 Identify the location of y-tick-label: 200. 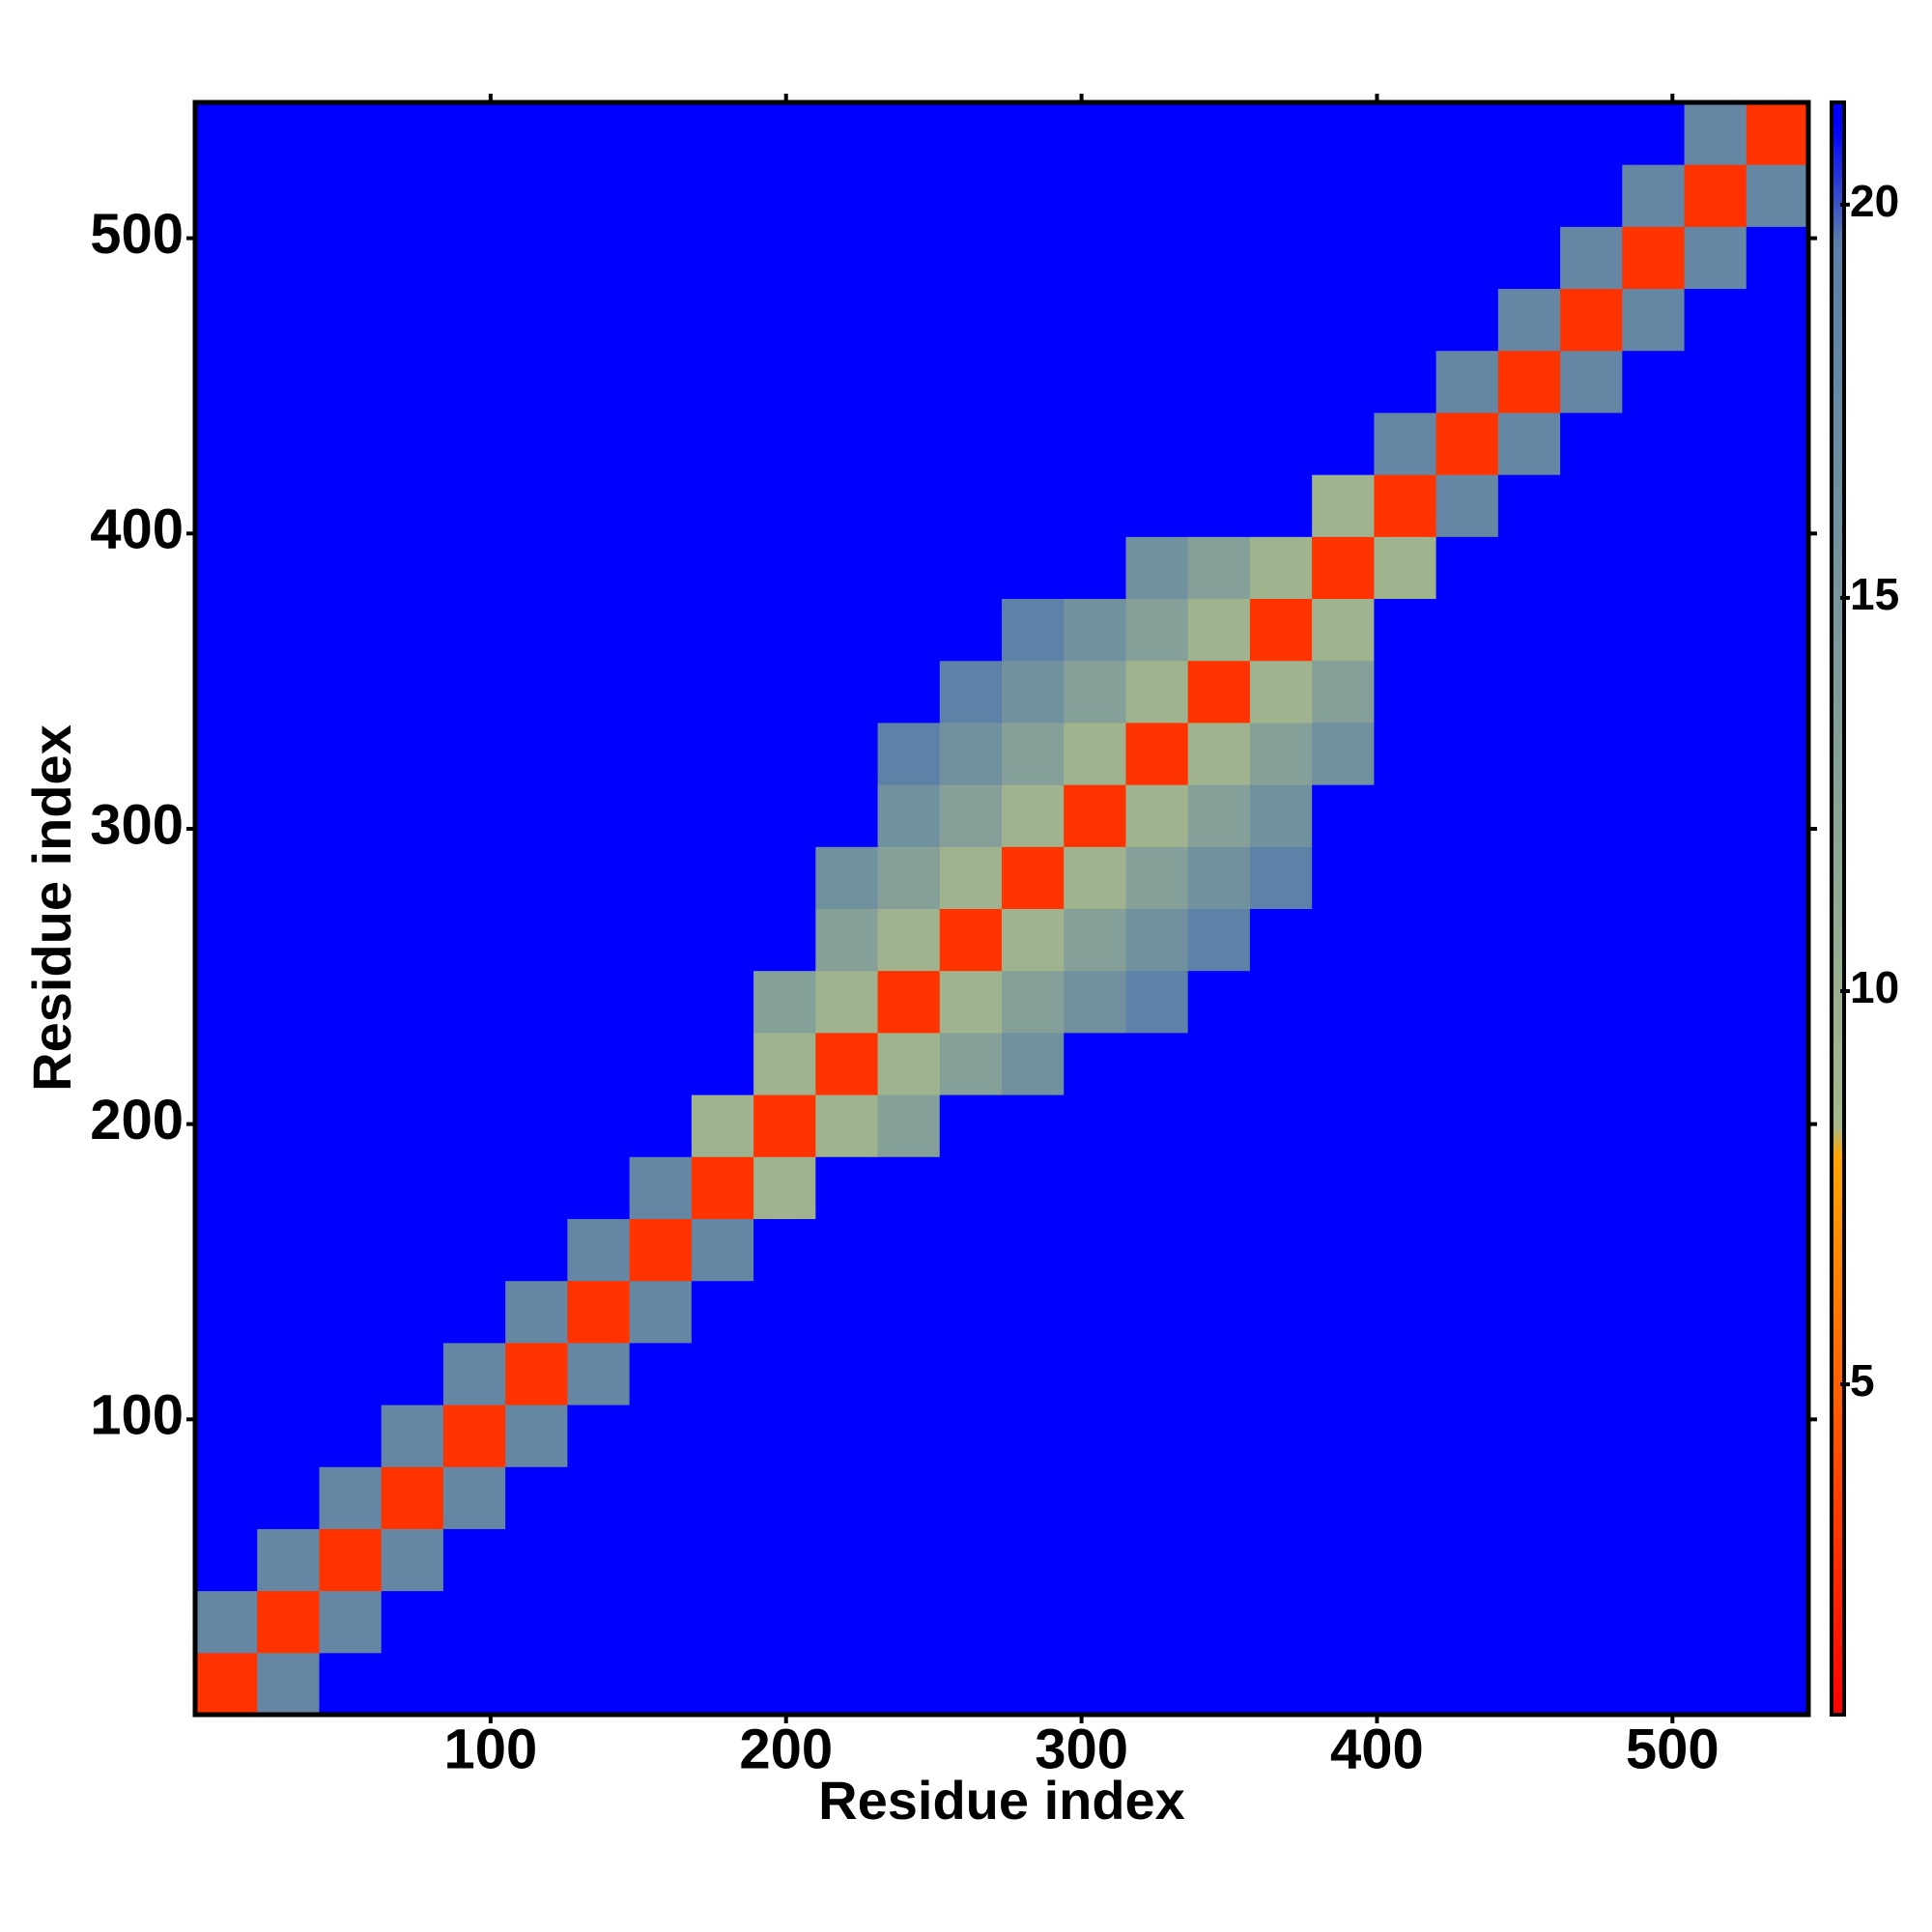
(137, 1120).